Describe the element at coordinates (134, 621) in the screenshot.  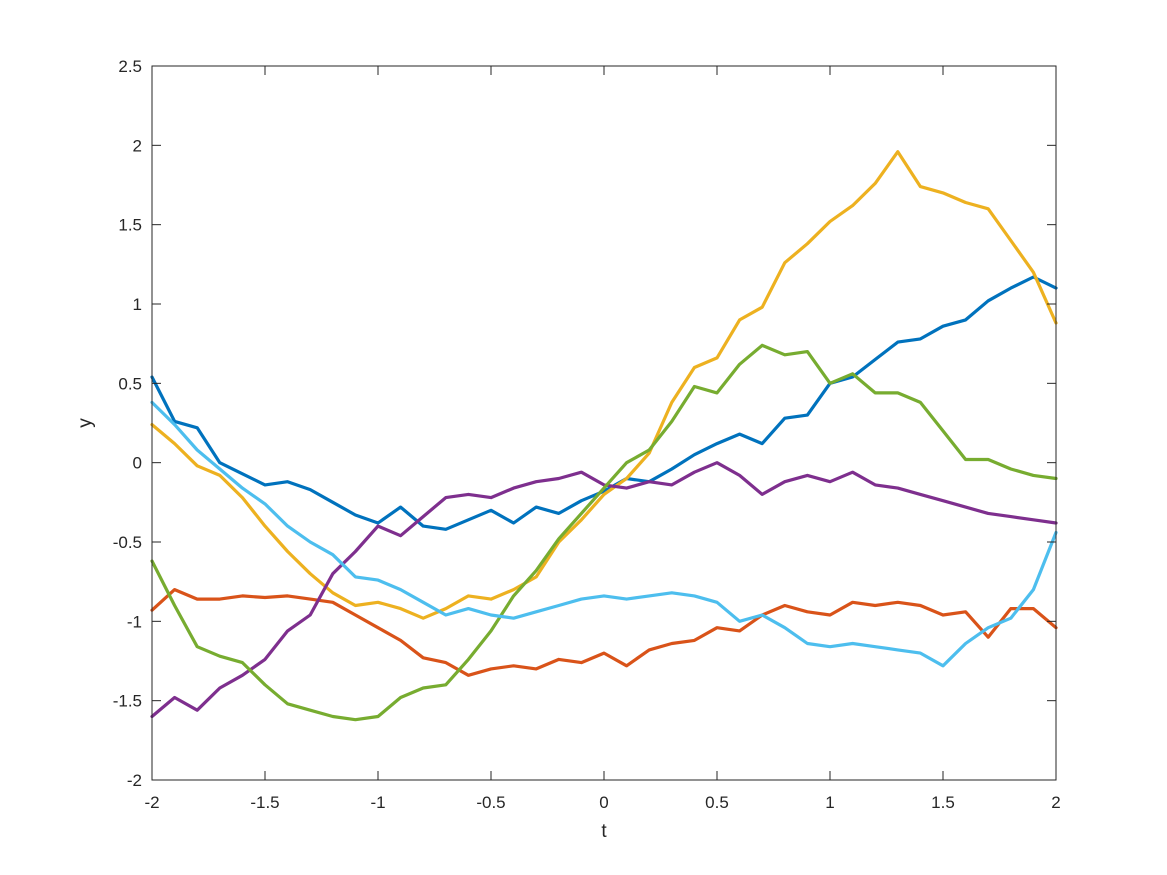
I see `y-tick-label: -1` at that location.